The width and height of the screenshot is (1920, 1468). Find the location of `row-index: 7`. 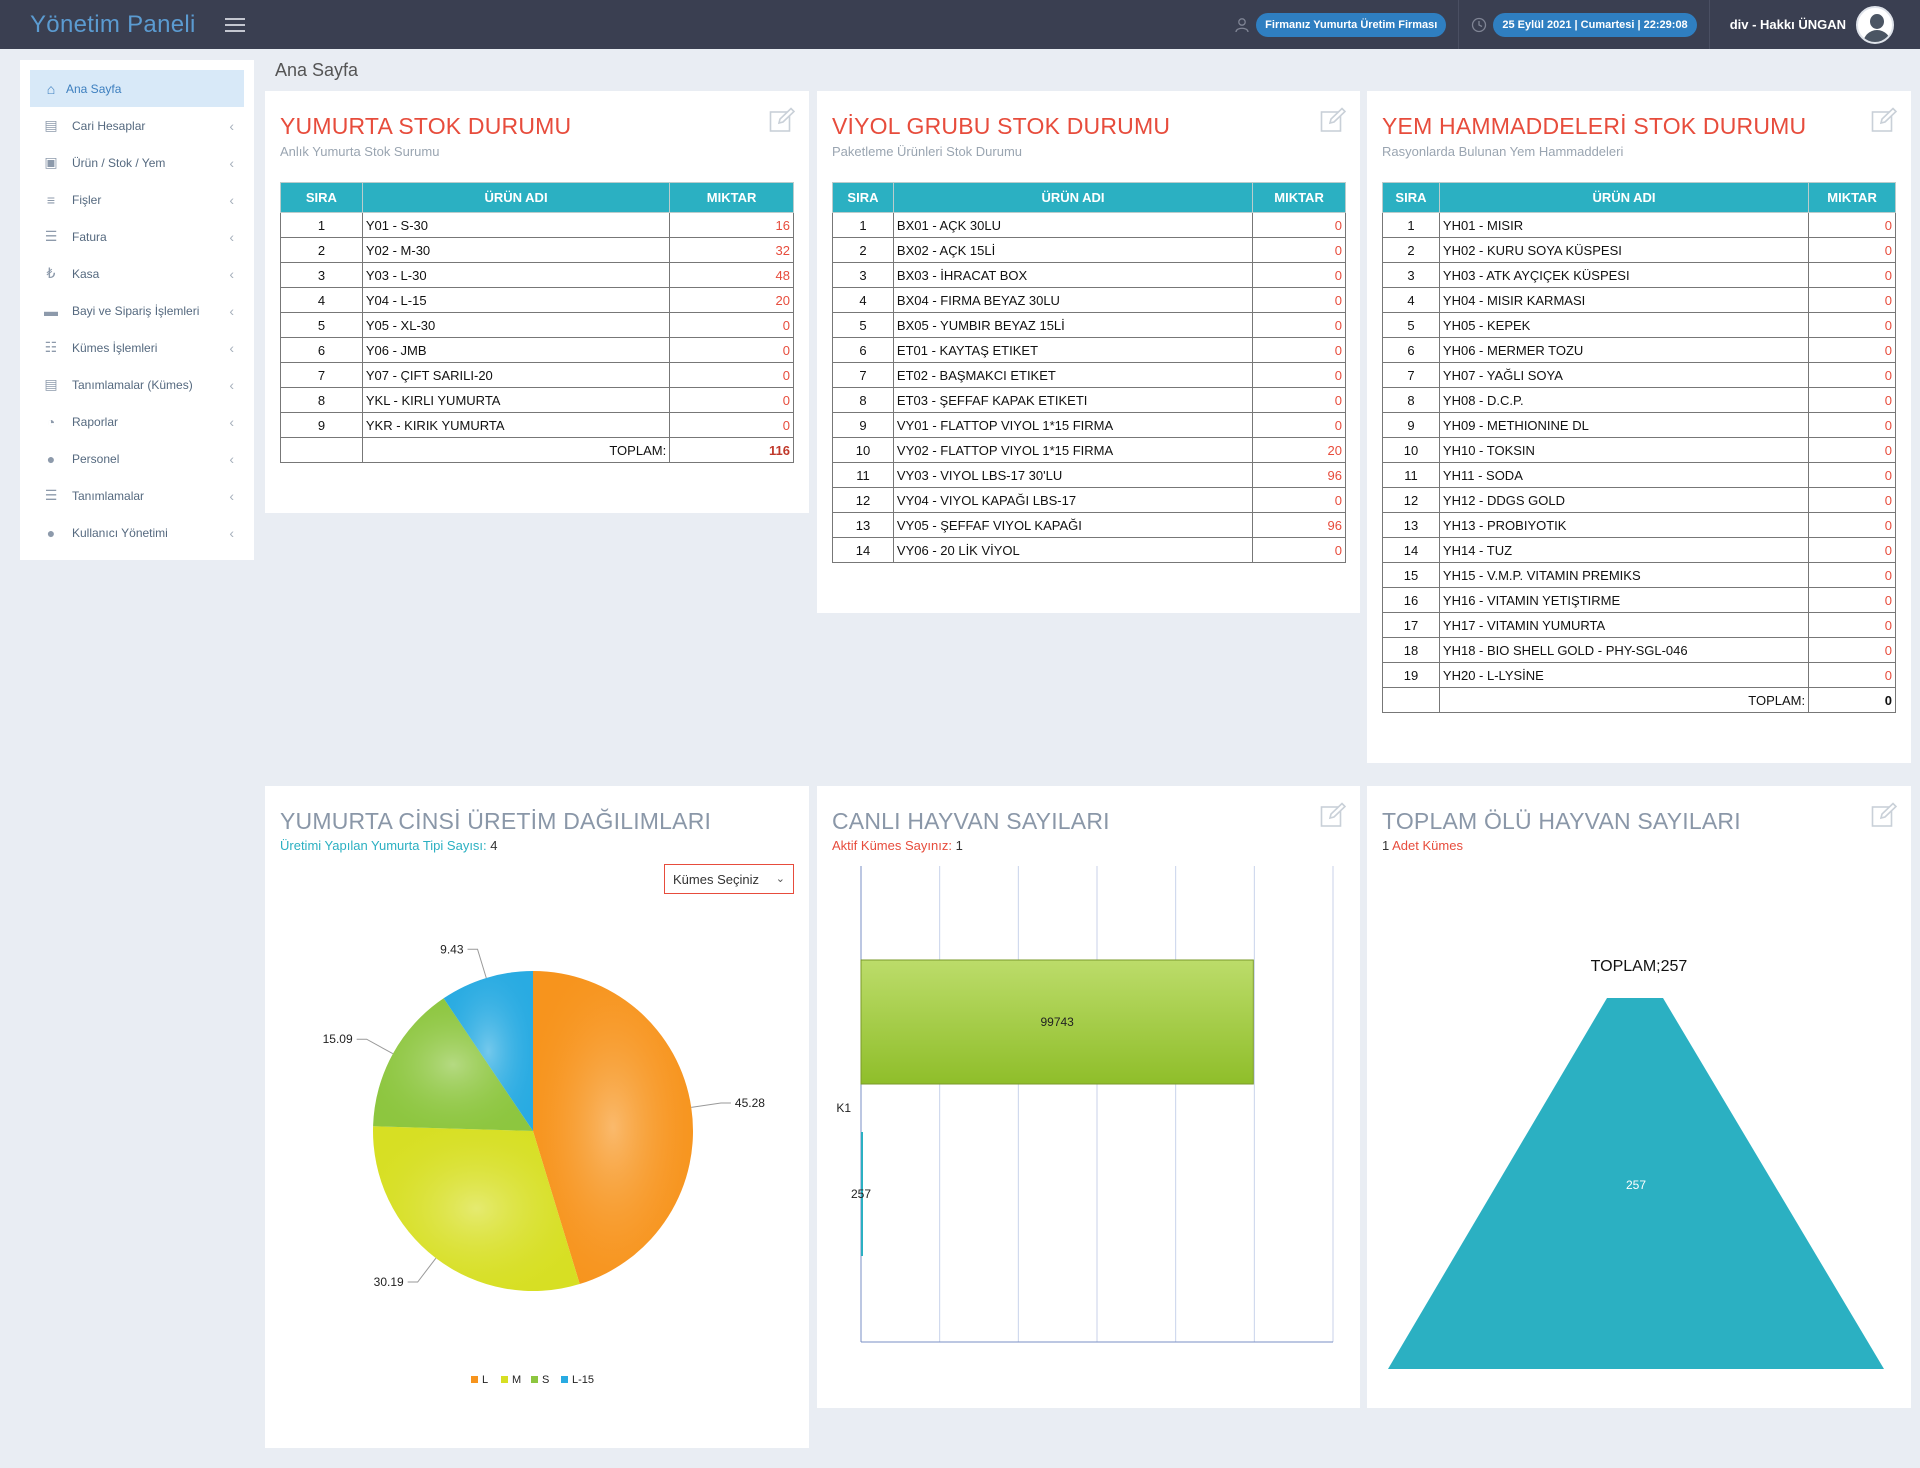

row-index: 7 is located at coordinates (321, 375).